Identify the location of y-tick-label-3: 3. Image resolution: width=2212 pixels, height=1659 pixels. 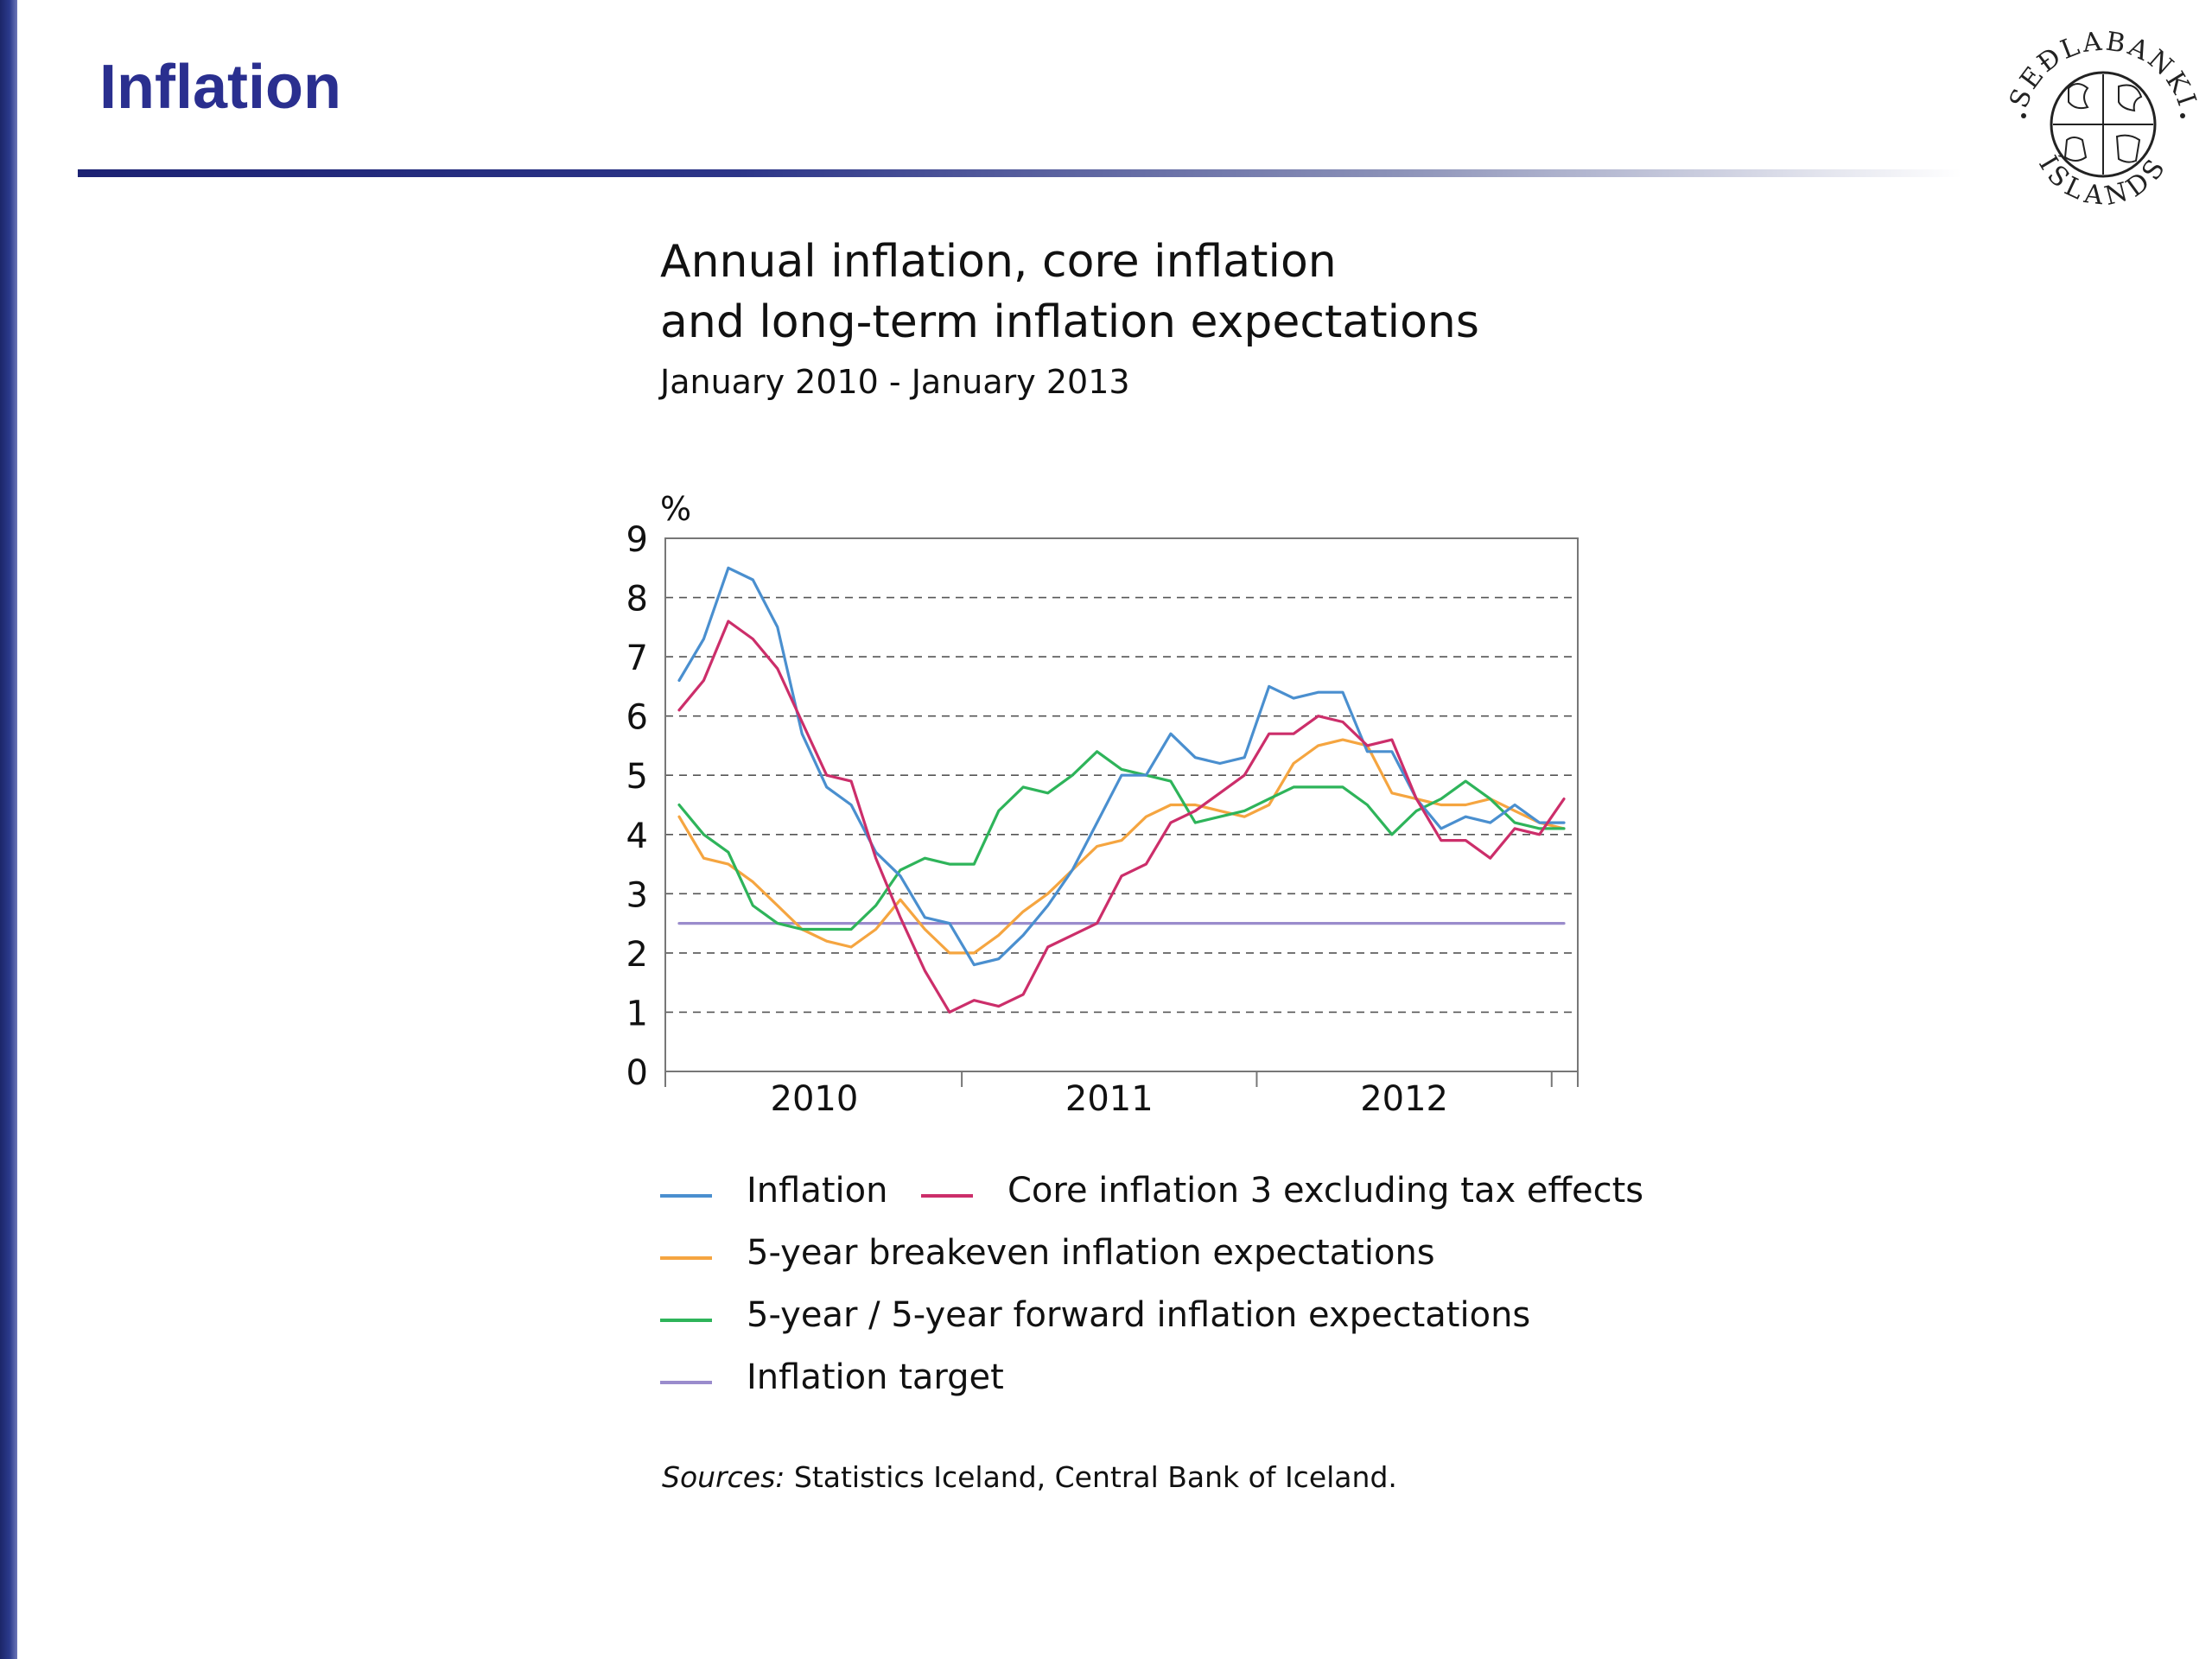
(637, 895).